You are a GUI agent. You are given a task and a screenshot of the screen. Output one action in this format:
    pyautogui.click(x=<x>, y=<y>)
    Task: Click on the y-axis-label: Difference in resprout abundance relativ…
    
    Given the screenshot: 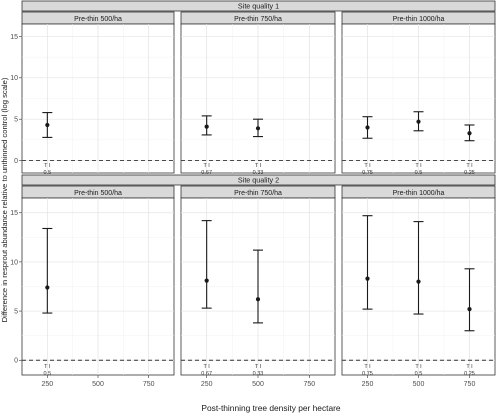 What is the action you would take?
    pyautogui.click(x=4, y=199)
    